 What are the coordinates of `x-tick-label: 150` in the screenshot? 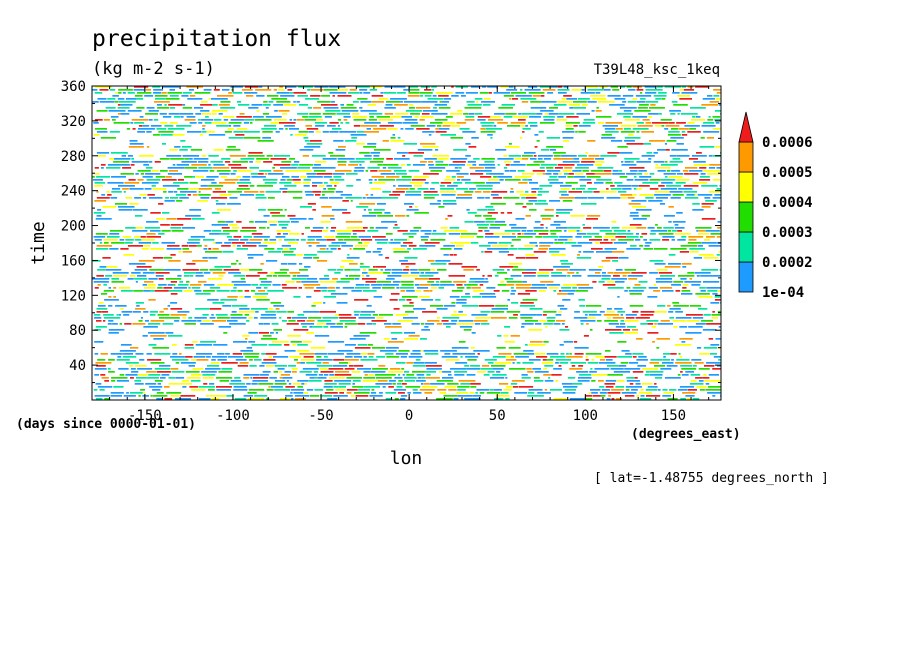 It's located at (673, 416).